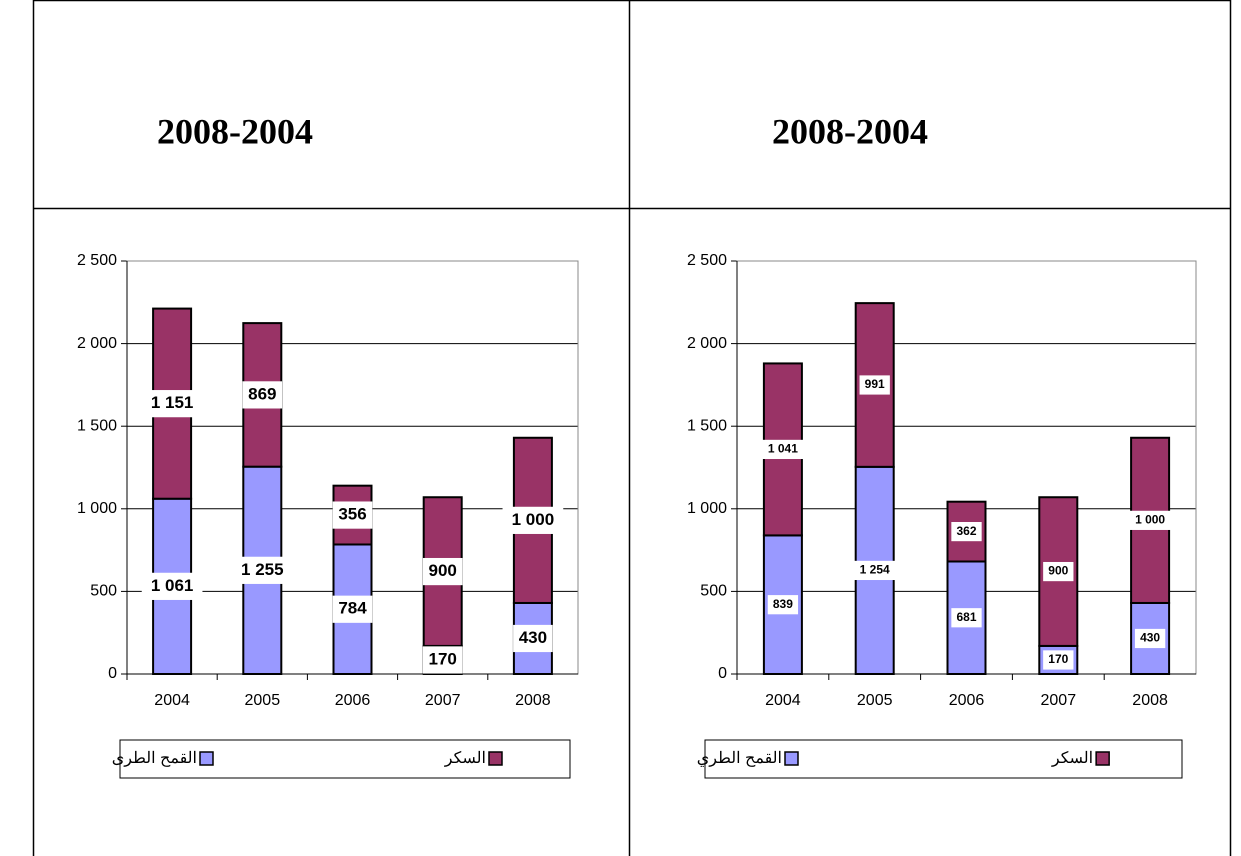 The width and height of the screenshot is (1241, 856). I want to click on data-label: 1 255, so click(262, 569).